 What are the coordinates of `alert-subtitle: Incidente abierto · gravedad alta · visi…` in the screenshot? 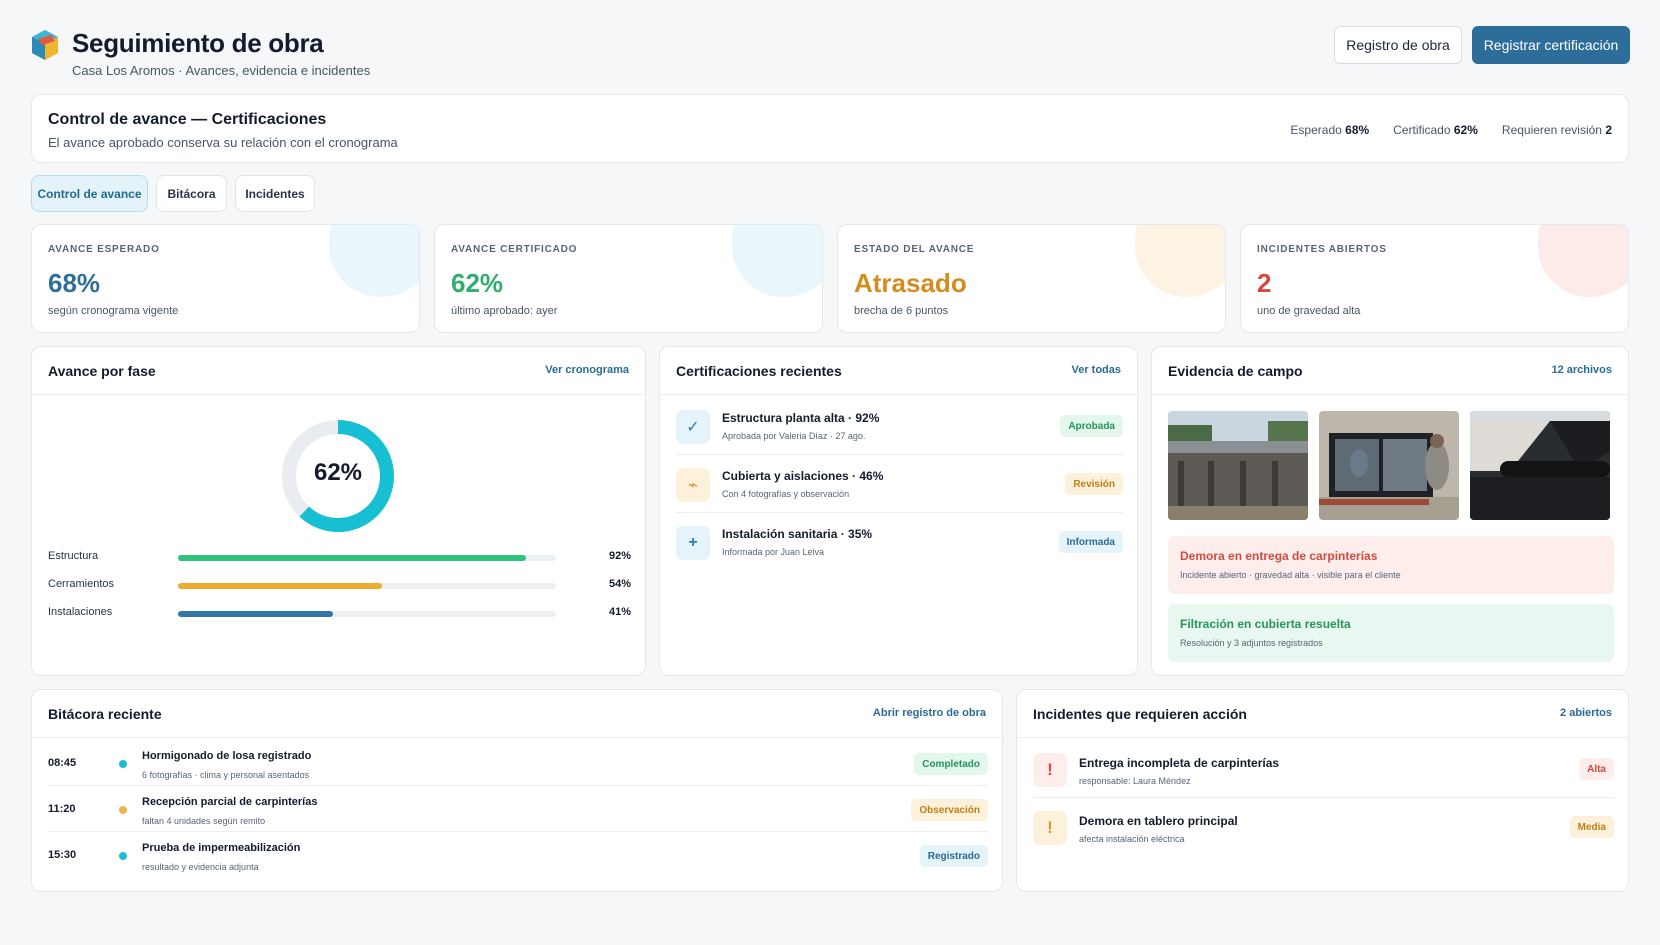 It's located at (1290, 575).